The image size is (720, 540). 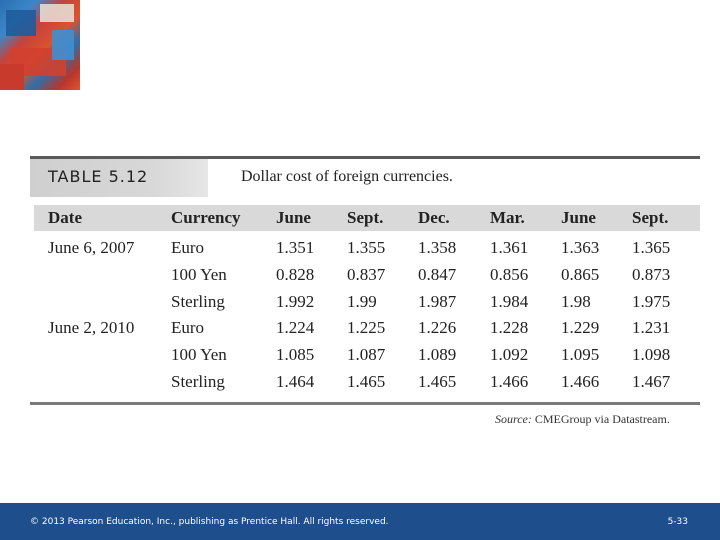 I want to click on date-cell: June 6, 2007, so click(x=91, y=247).